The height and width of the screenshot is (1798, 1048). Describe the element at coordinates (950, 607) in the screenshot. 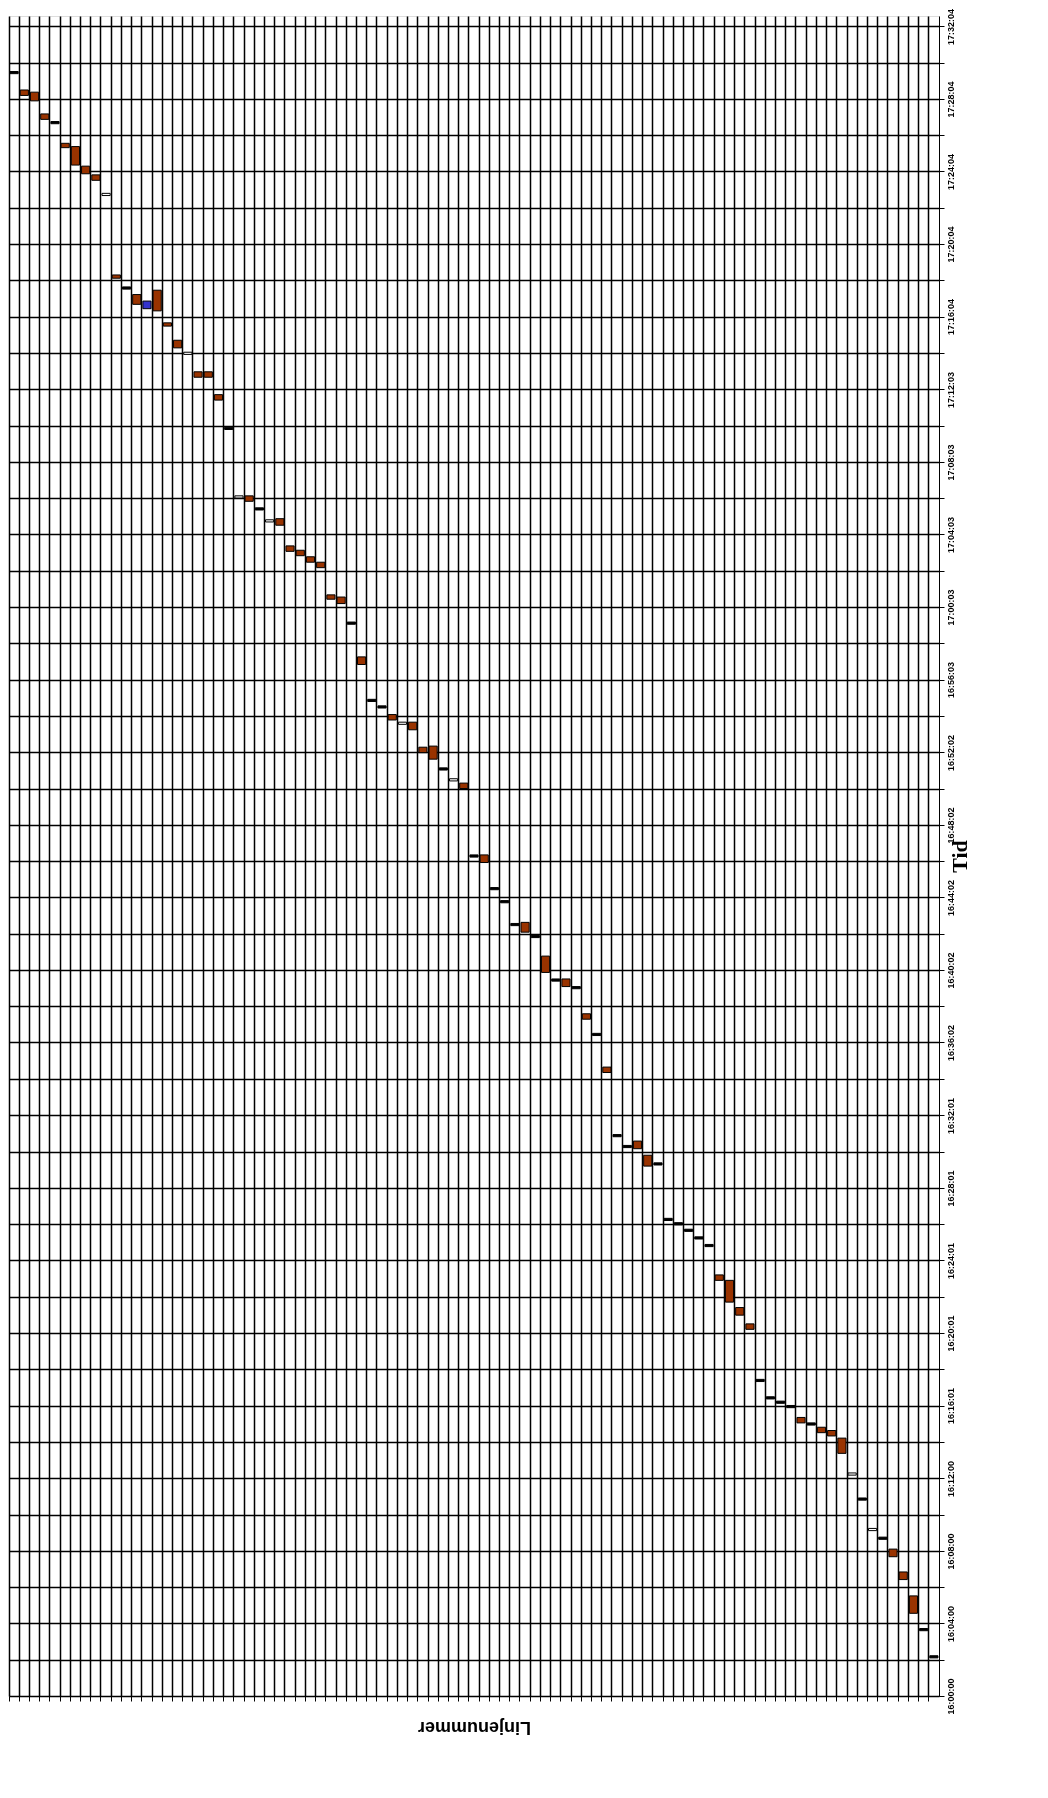

I see `y-tick-label: 17:00:03` at that location.